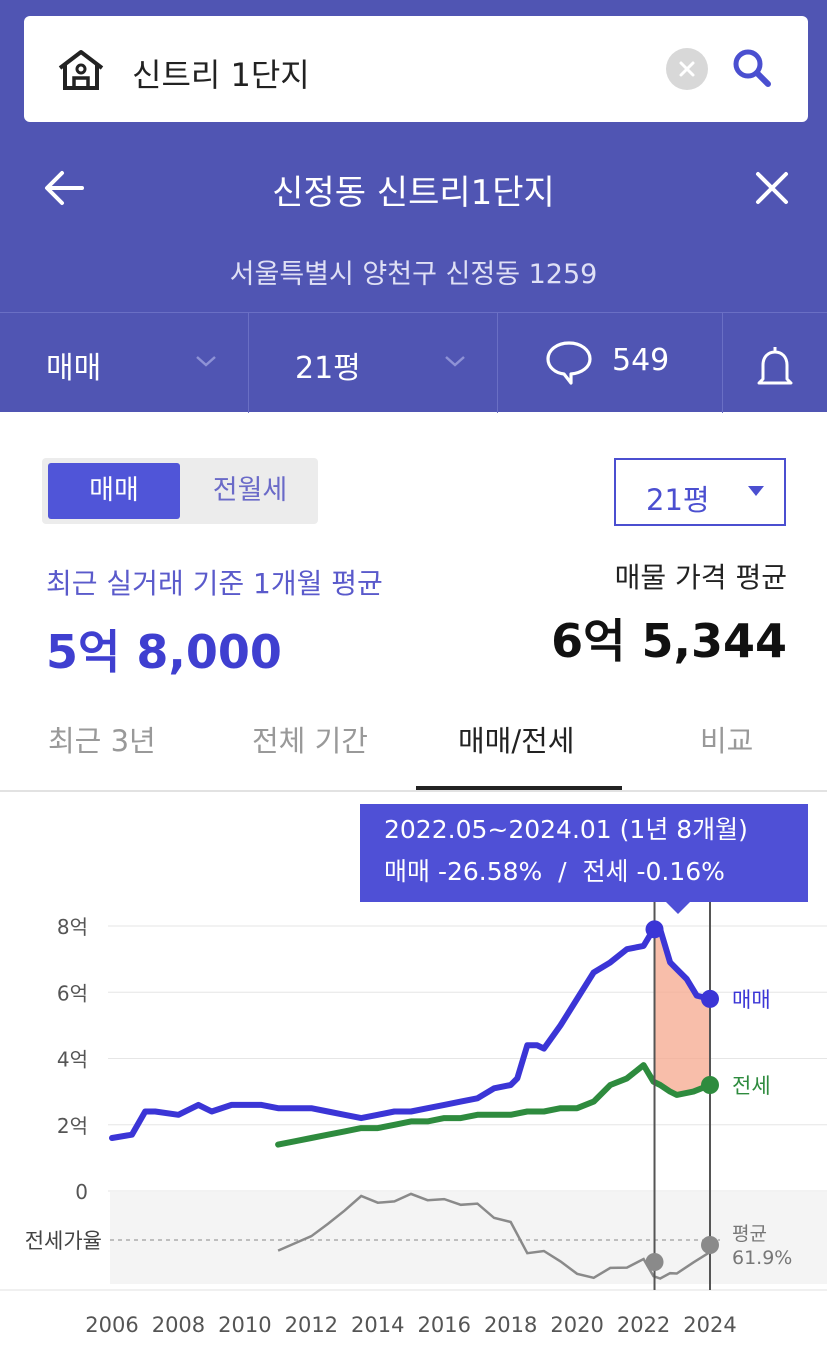 This screenshot has width=827, height=1353. Describe the element at coordinates (81, 70) in the screenshot. I see `apartment-icon` at that location.